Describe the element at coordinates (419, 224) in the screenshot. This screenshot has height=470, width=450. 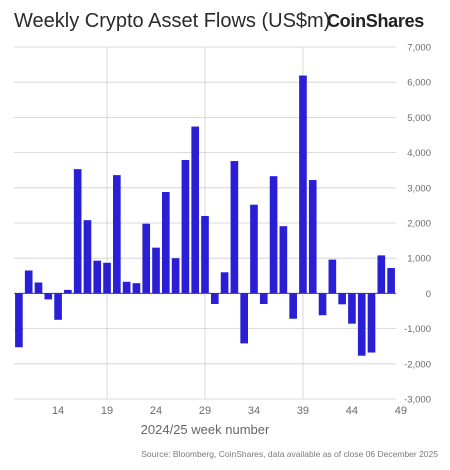
I see `y-tick-label: 2,000` at that location.